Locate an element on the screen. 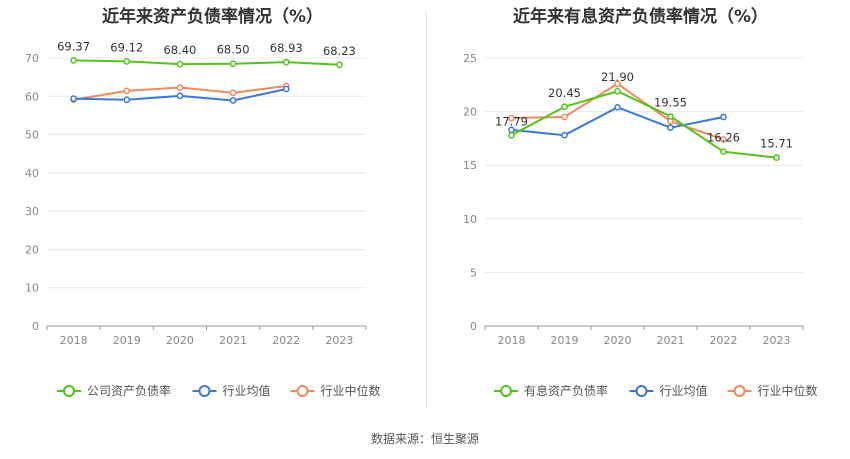  data-label: 15.71 is located at coordinates (776, 144).